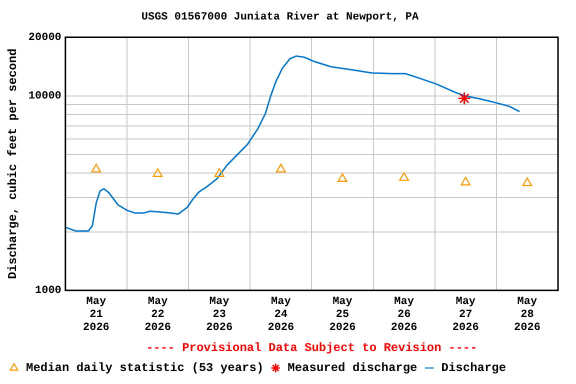 The width and height of the screenshot is (576, 384). What do you see at coordinates (219, 315) in the screenshot?
I see `x-tick-label: May 23 2026` at bounding box center [219, 315].